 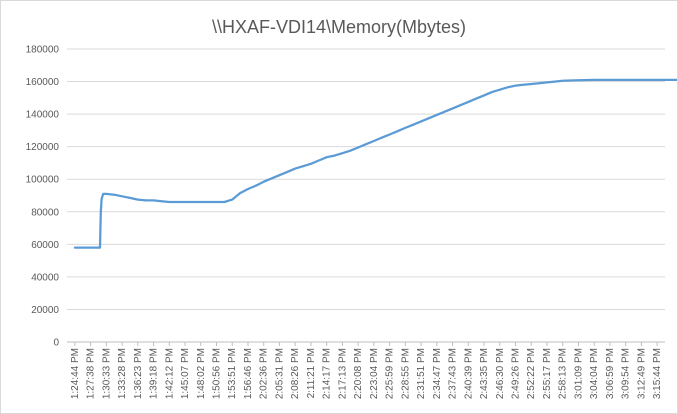 What do you see at coordinates (484, 373) in the screenshot?
I see `x-tick-label: 2:43:35 PM` at bounding box center [484, 373].